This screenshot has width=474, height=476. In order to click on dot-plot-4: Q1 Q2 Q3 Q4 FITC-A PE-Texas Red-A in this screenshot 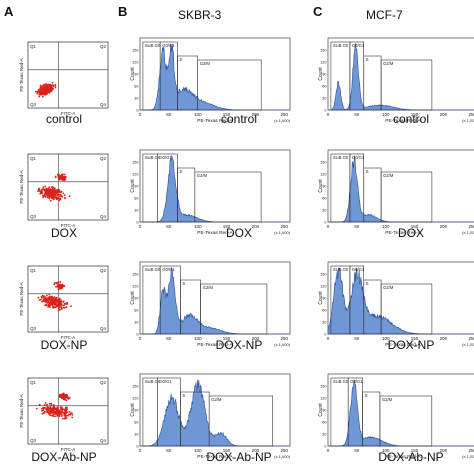, I will do `click(64, 414)`.